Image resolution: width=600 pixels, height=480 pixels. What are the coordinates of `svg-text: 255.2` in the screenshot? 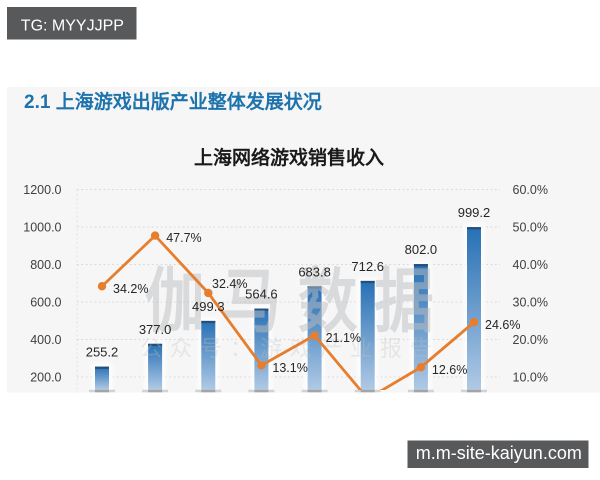 It's located at (102, 352).